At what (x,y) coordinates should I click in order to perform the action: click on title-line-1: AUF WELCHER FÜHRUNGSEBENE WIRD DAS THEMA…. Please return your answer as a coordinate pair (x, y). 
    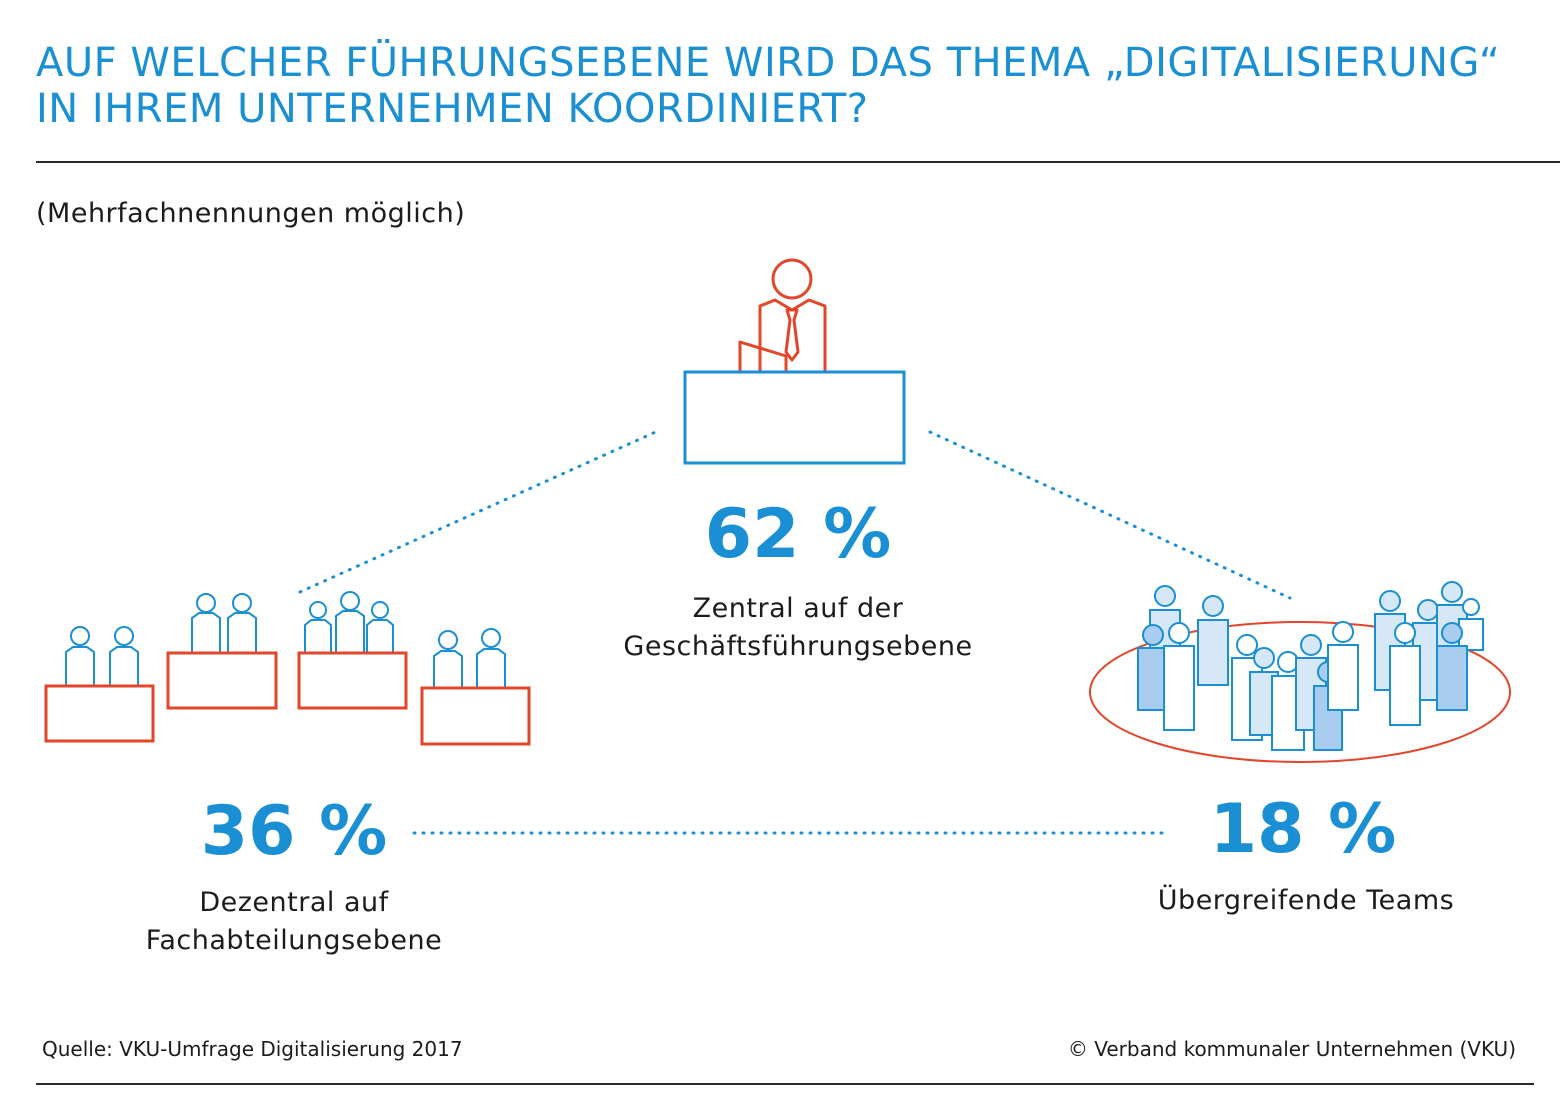
    Looking at the image, I should click on (768, 63).